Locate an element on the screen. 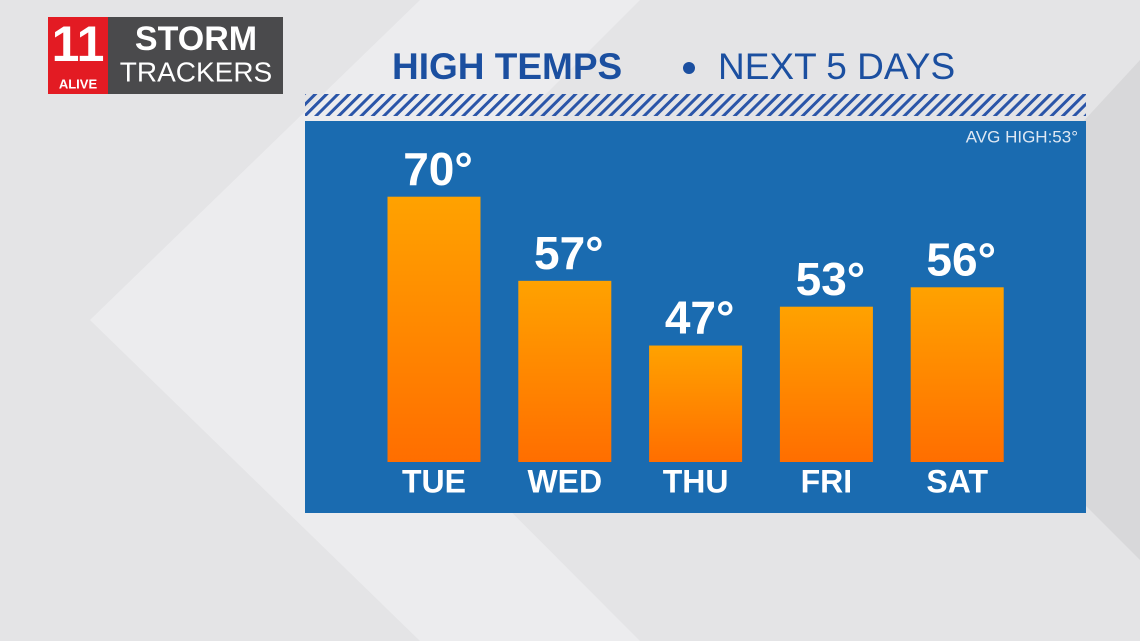 This screenshot has height=641, width=1140. logo-station: ALIVE is located at coordinates (78, 83).